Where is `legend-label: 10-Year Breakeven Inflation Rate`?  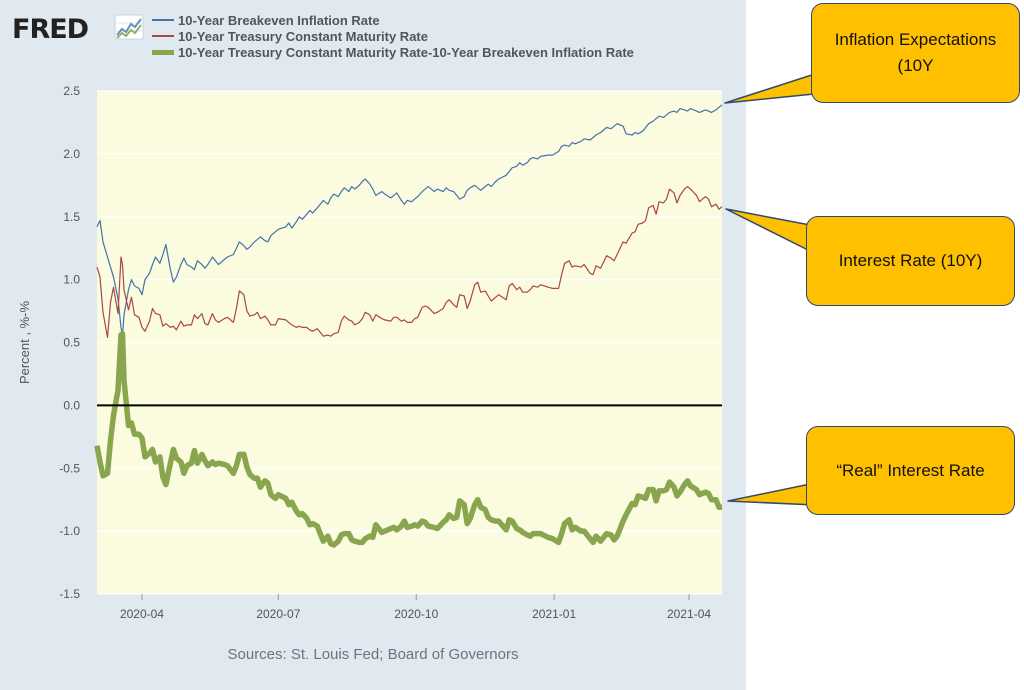
legend-label: 10-Year Breakeven Inflation Rate is located at coordinates (279, 20).